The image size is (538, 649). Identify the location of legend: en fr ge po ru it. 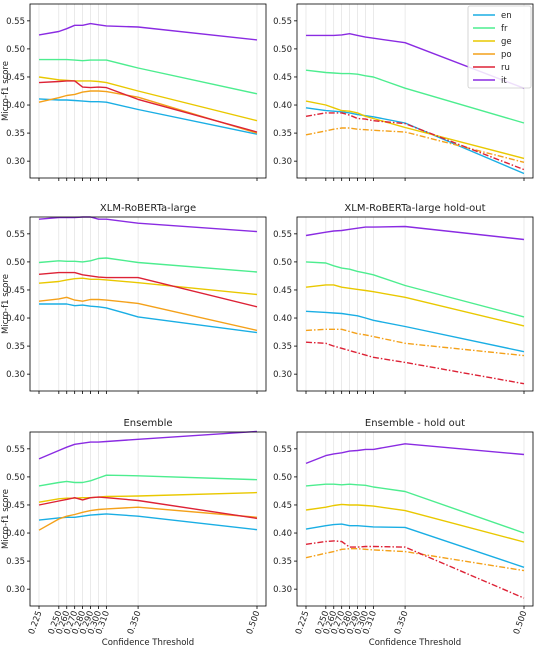
(499, 47).